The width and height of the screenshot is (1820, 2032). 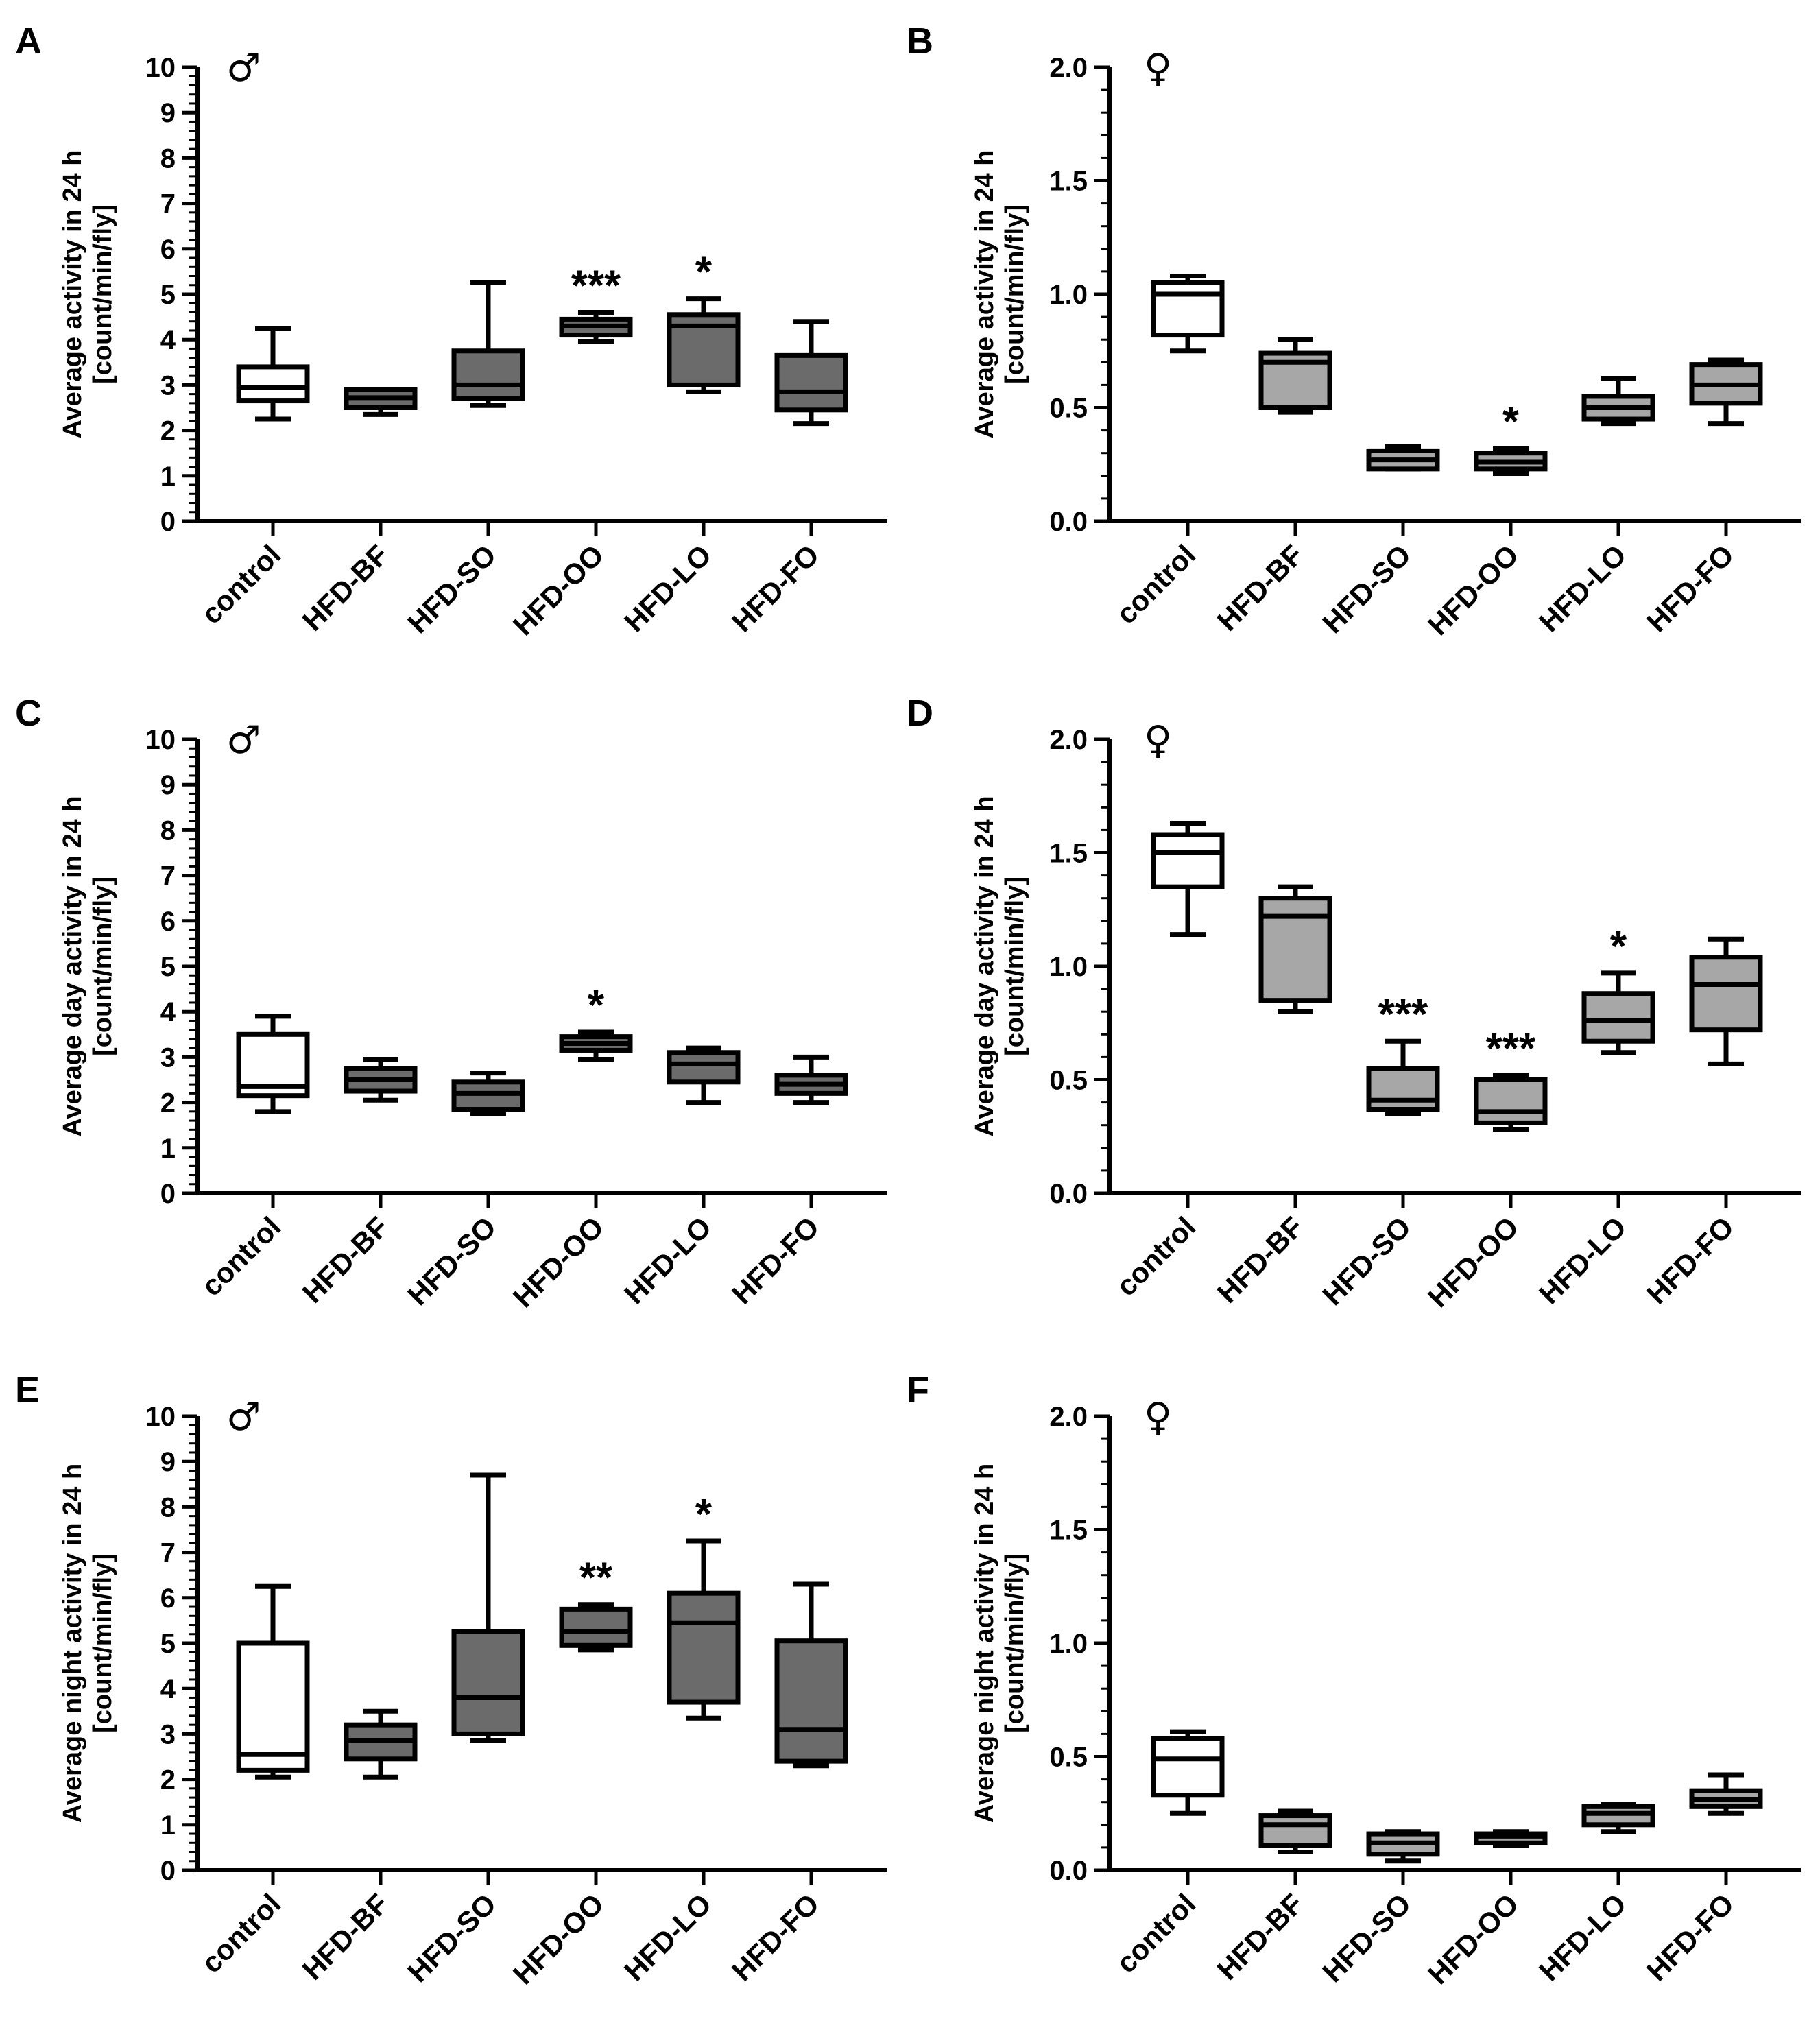 What do you see at coordinates (999, 294) in the screenshot?
I see `y-axis-title: Average activity in 24 h [count/min/fly]` at bounding box center [999, 294].